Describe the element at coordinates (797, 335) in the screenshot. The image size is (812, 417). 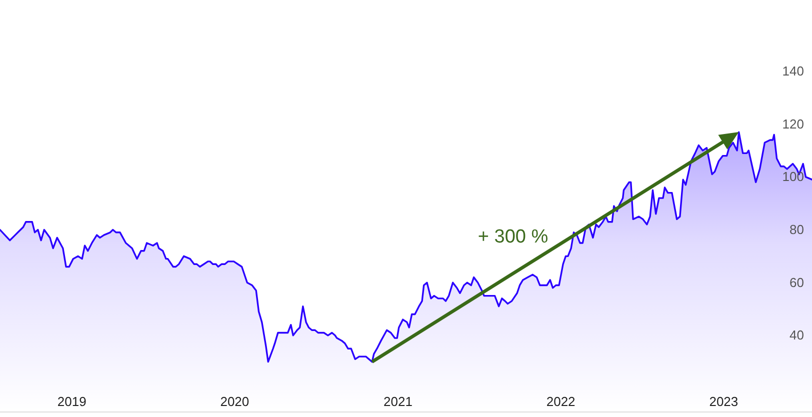
I see `y-tick-label: 40` at that location.